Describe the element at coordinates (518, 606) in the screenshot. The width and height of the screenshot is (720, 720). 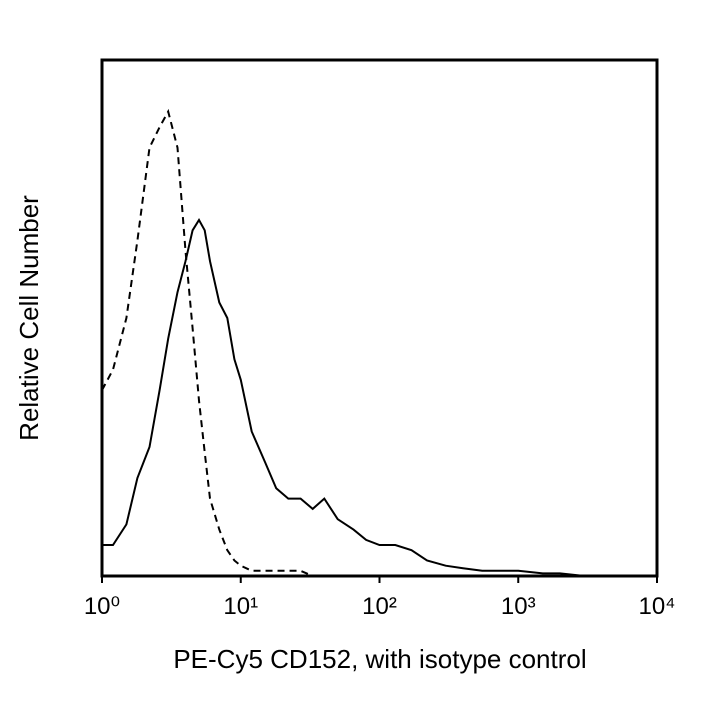
I see `x-tick-label: 10³` at that location.